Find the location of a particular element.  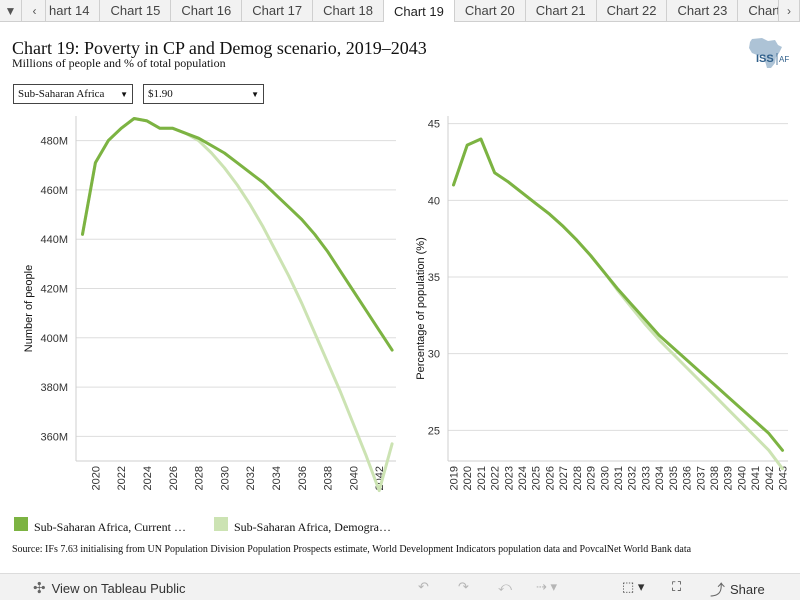

download-button: ⬚ ▾ is located at coordinates (633, 587).